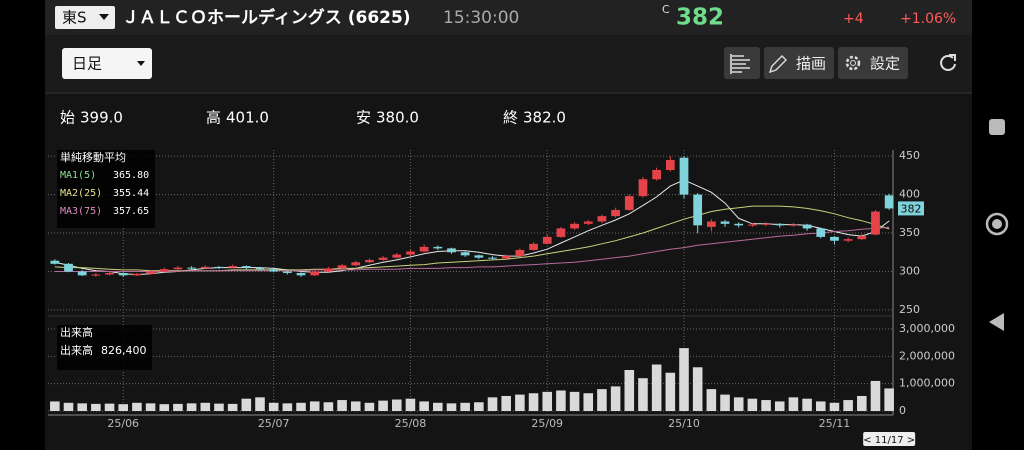 The width and height of the screenshot is (1024, 450). I want to click on ohlc-name: 始, so click(67, 118).